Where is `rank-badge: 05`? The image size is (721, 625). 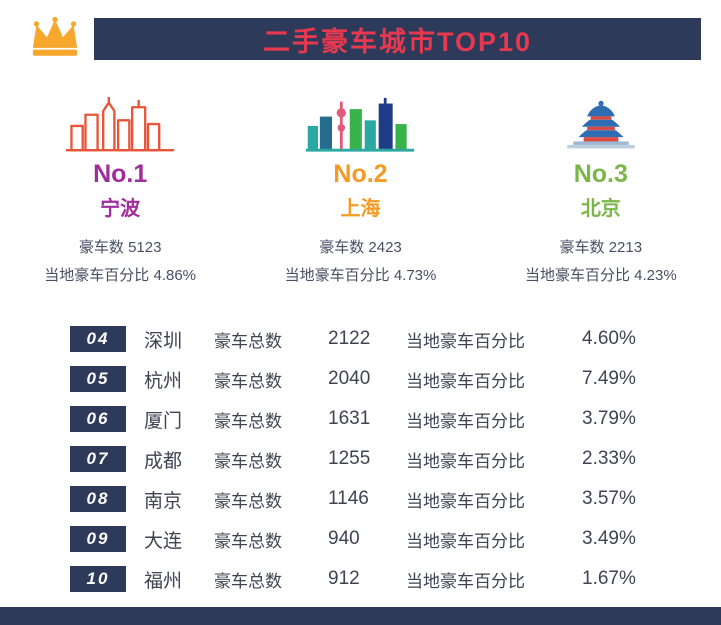
rank-badge: 05 is located at coordinates (98, 379).